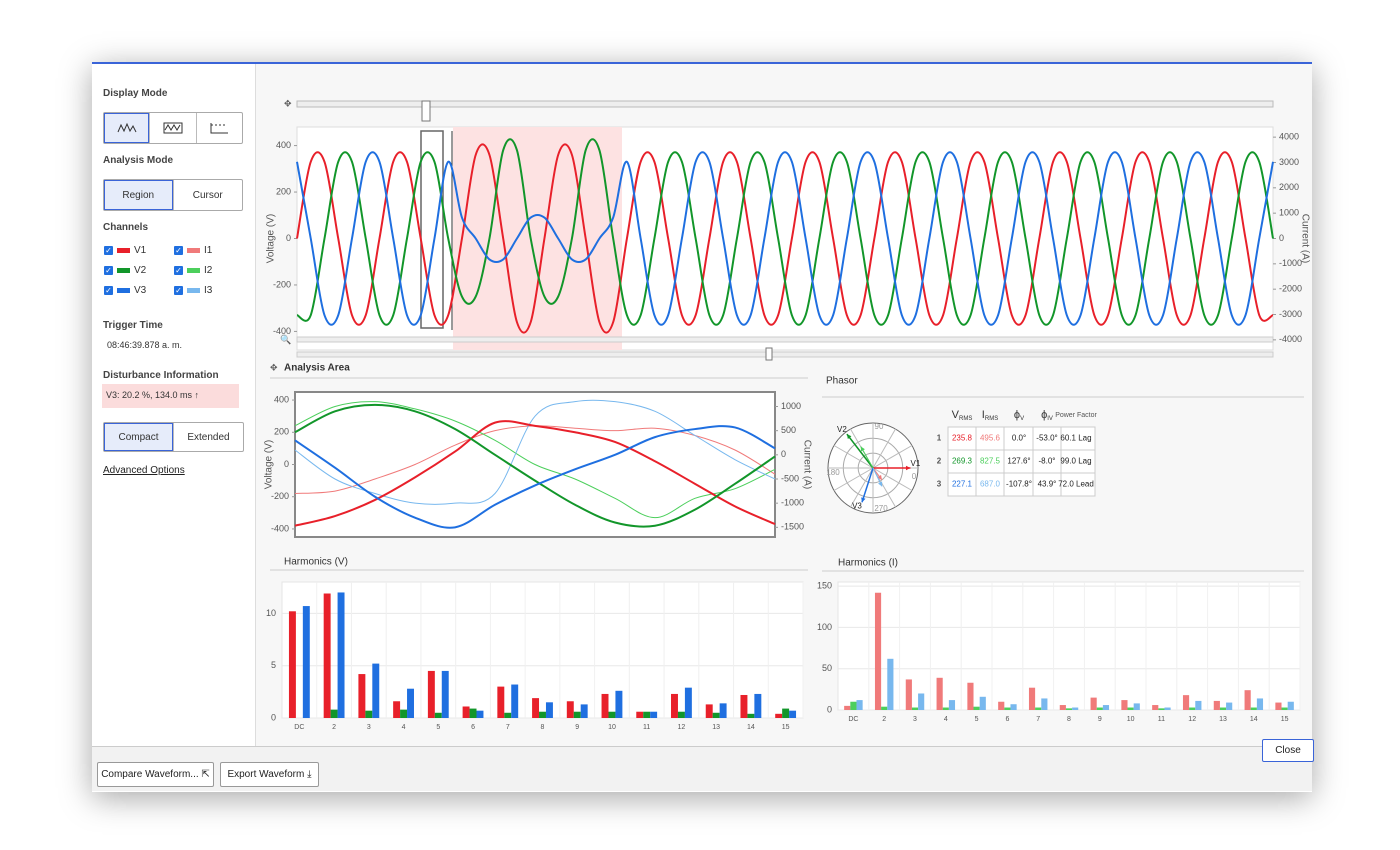  Describe the element at coordinates (140, 250) in the screenshot. I see `channel-name: V1` at that location.